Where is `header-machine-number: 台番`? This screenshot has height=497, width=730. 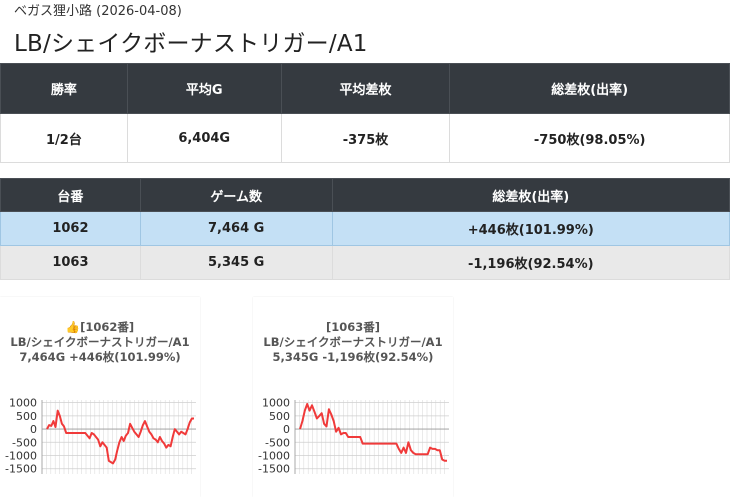
header-machine-number: 台番 is located at coordinates (70, 195).